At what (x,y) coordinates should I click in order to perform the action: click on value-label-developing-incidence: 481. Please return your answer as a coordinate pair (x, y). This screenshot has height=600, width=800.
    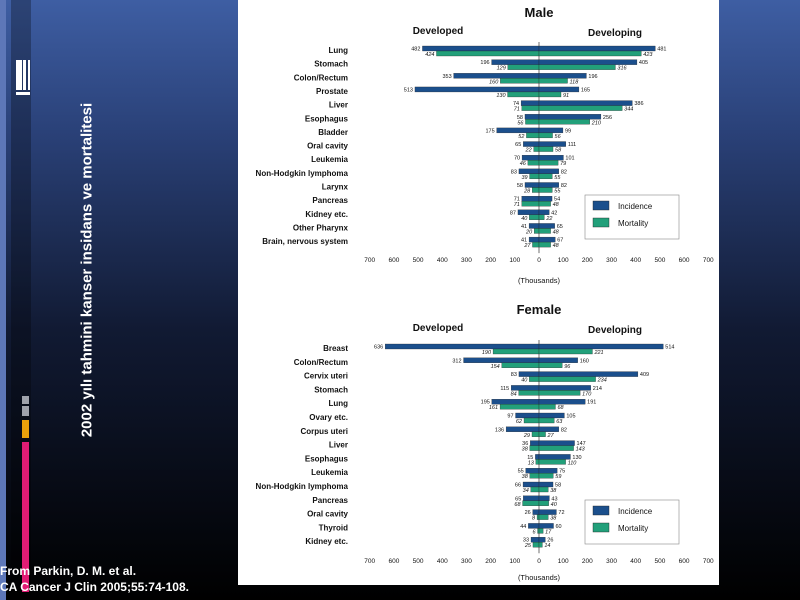
    Looking at the image, I should click on (661, 50).